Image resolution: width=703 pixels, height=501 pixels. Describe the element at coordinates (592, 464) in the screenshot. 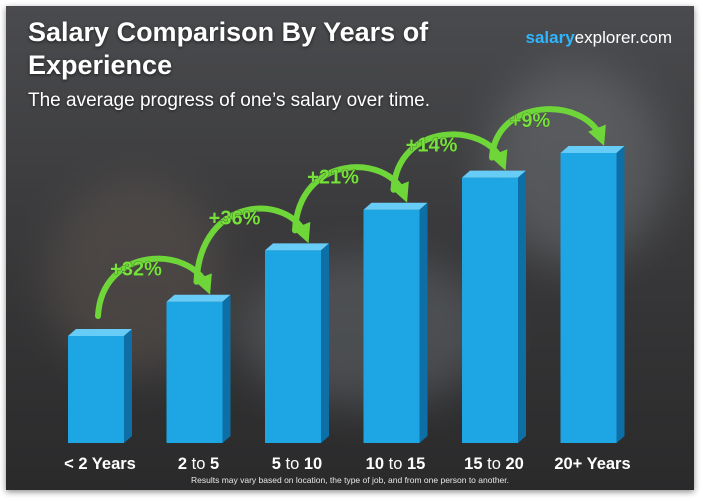

I see `category-label: 20+ Years` at that location.